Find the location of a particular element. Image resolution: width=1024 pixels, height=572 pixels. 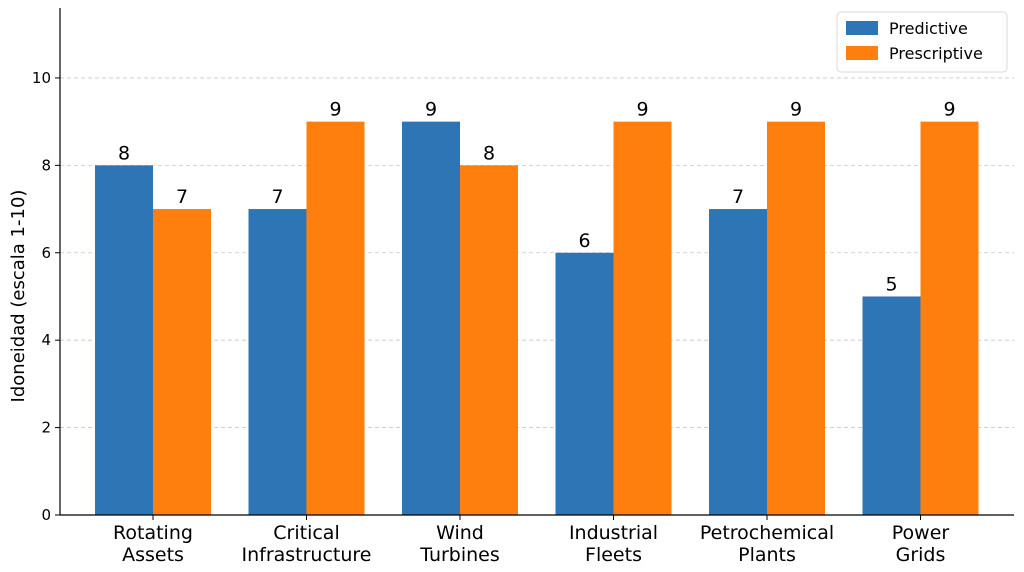

x-tick-label: Power Grids is located at coordinates (921, 544).